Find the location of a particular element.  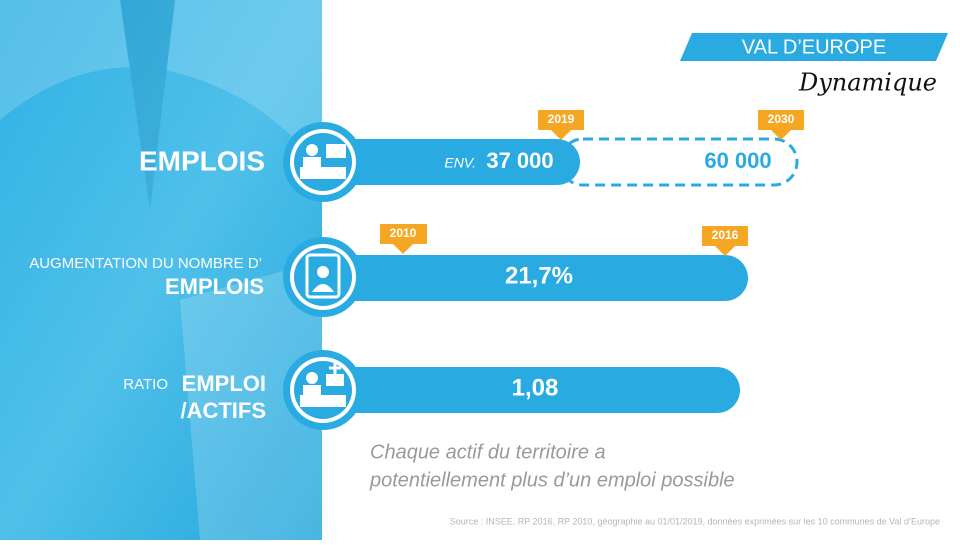

title-ribbon is located at coordinates (814, 47).